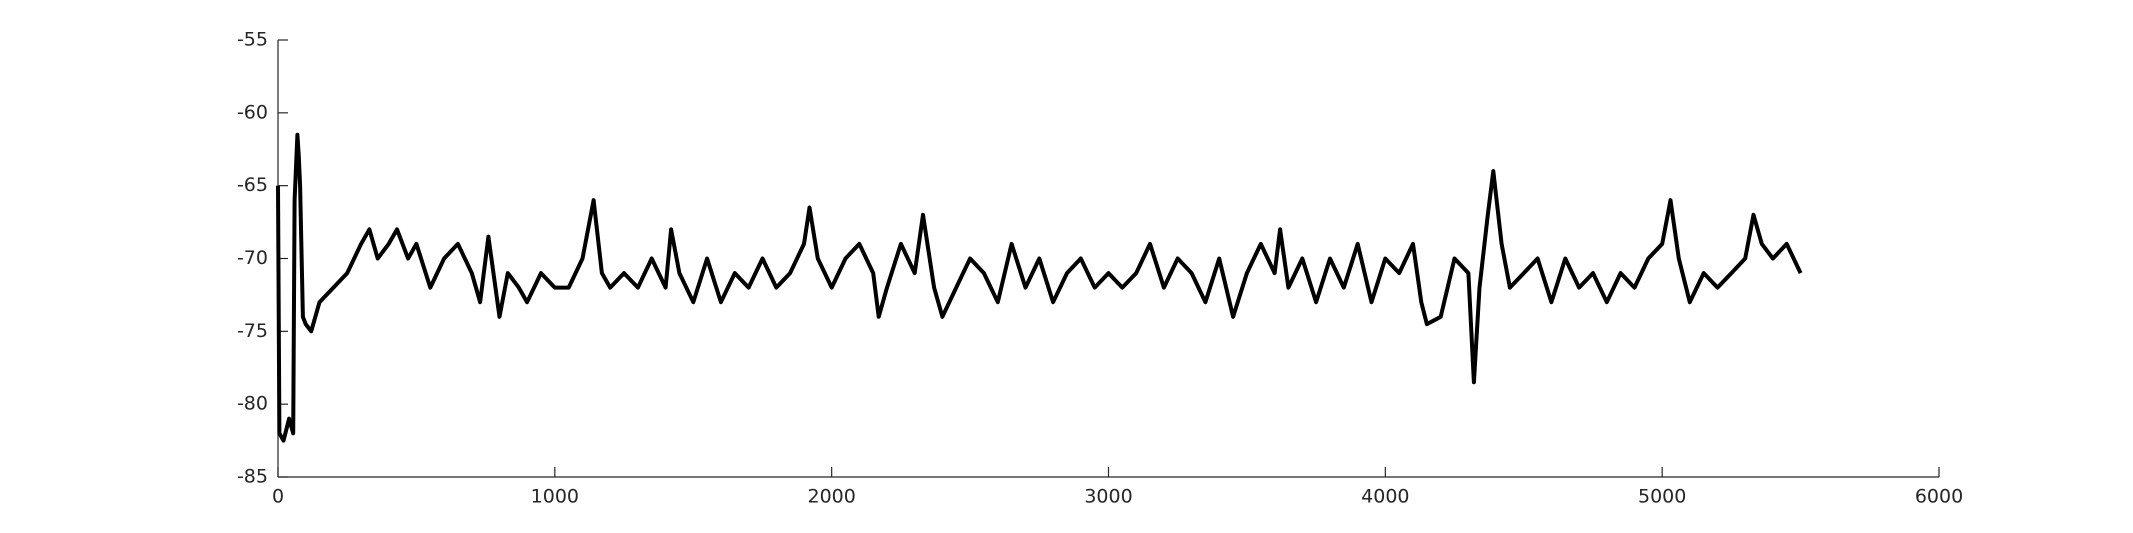  I want to click on x-tick-label: 5000, so click(1662, 497).